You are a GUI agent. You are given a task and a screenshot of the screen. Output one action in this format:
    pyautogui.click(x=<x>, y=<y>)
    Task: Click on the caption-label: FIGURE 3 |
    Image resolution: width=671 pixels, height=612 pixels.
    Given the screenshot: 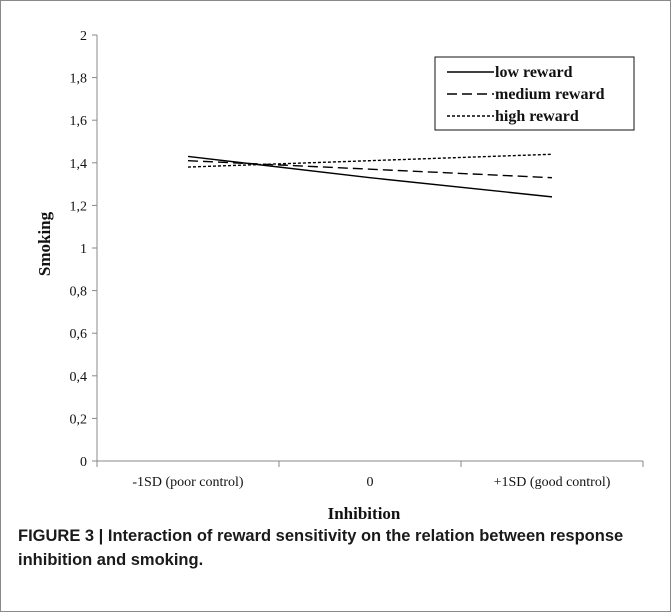 What is the action you would take?
    pyautogui.click(x=61, y=536)
    